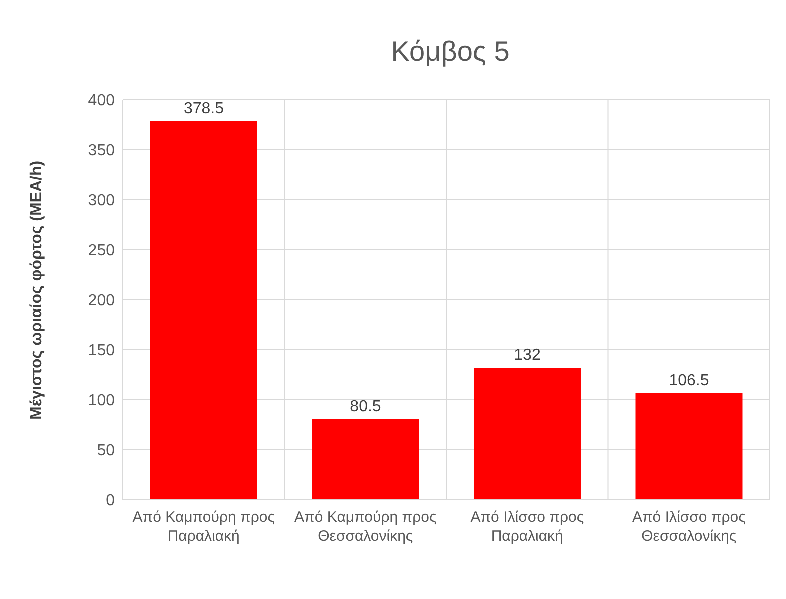 The width and height of the screenshot is (786, 599). I want to click on y-tick-label: 300, so click(102, 201).